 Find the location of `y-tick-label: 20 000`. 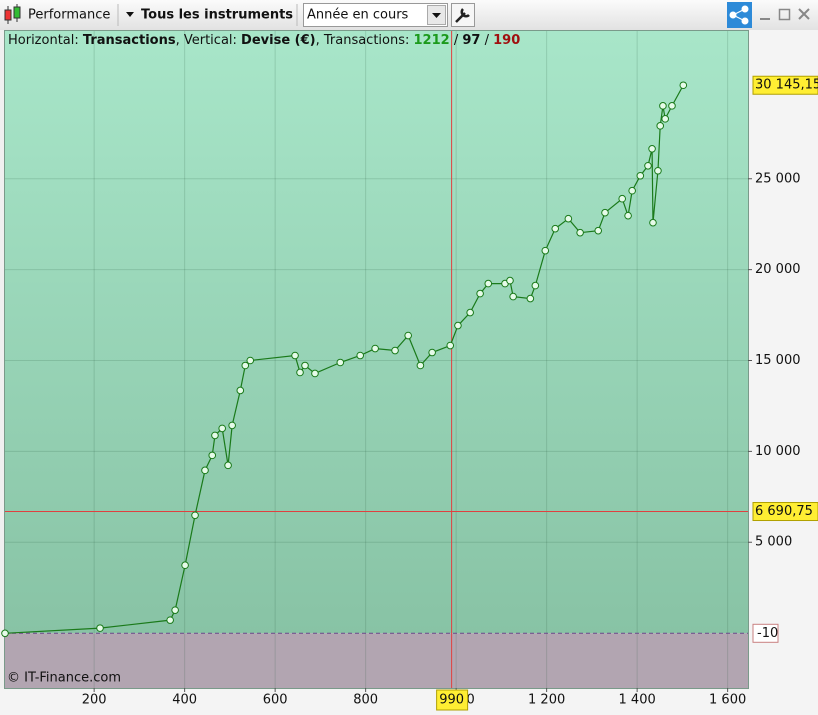

y-tick-label: 20 000 is located at coordinates (778, 269).